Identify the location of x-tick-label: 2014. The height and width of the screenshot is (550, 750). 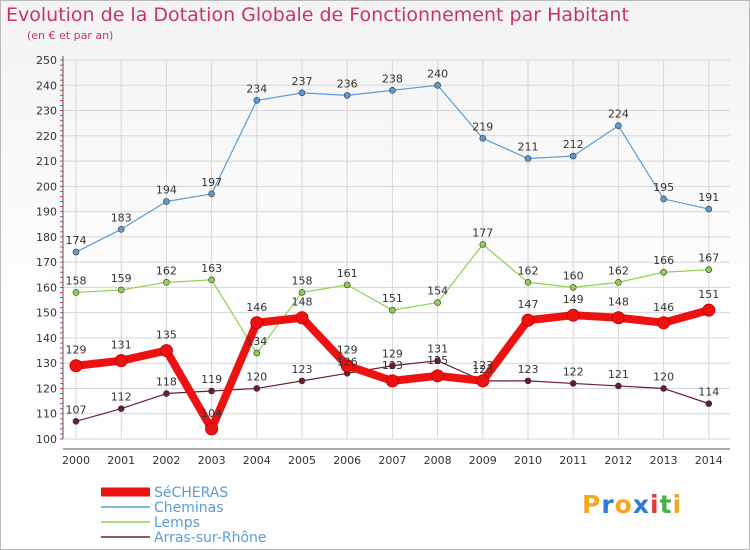
(709, 460).